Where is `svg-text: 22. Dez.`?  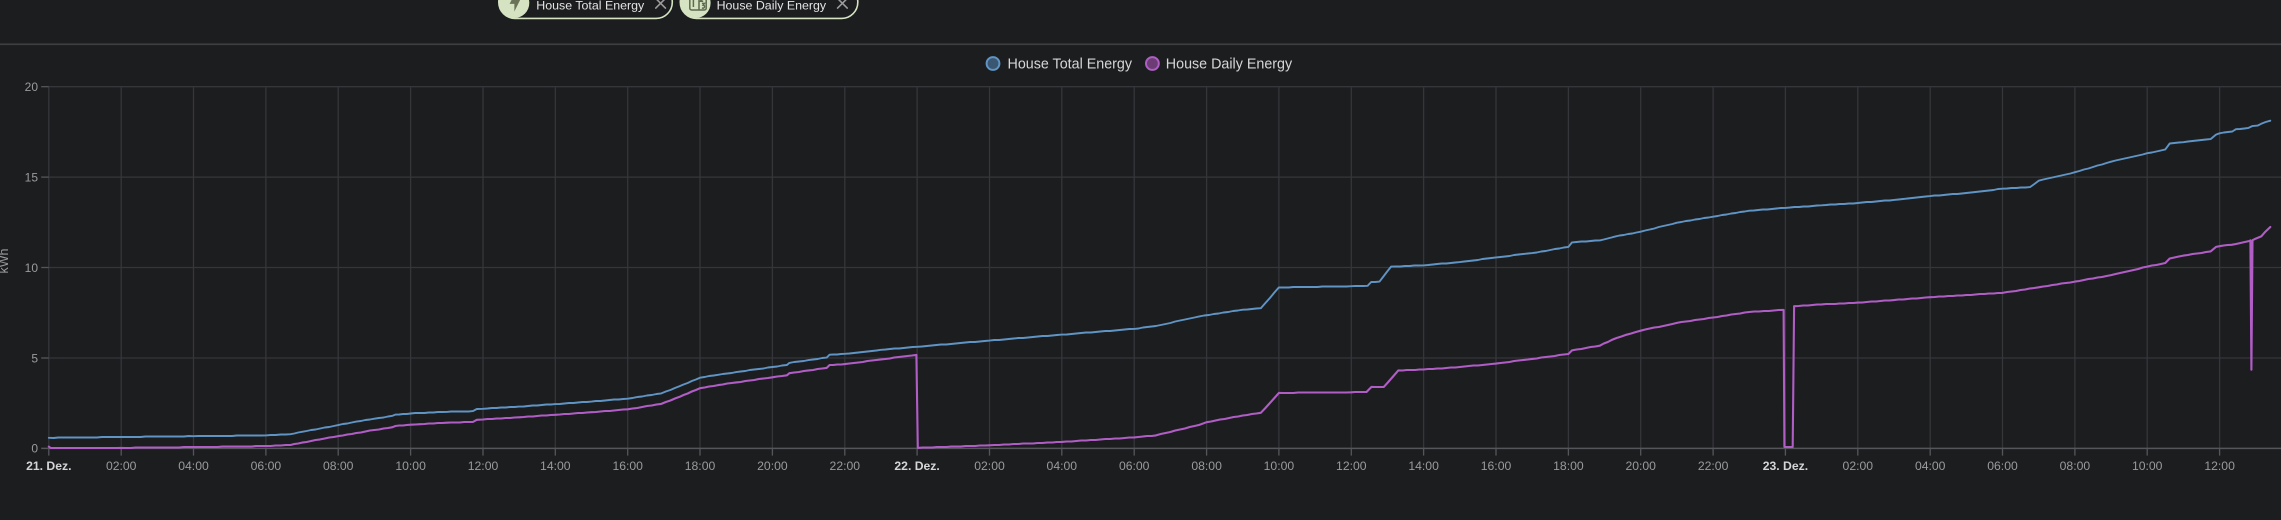
svg-text: 22. Dez. is located at coordinates (916, 466).